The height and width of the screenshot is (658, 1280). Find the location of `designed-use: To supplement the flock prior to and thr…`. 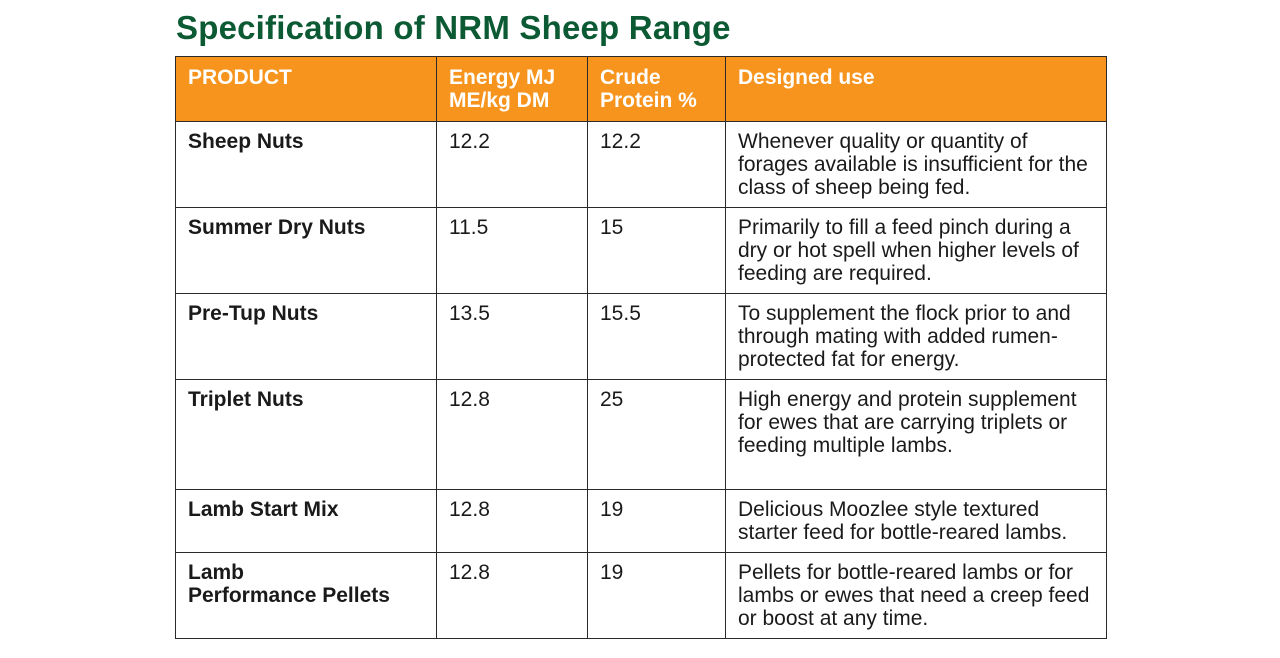

designed-use: To supplement the flock prior to and thr… is located at coordinates (916, 336).